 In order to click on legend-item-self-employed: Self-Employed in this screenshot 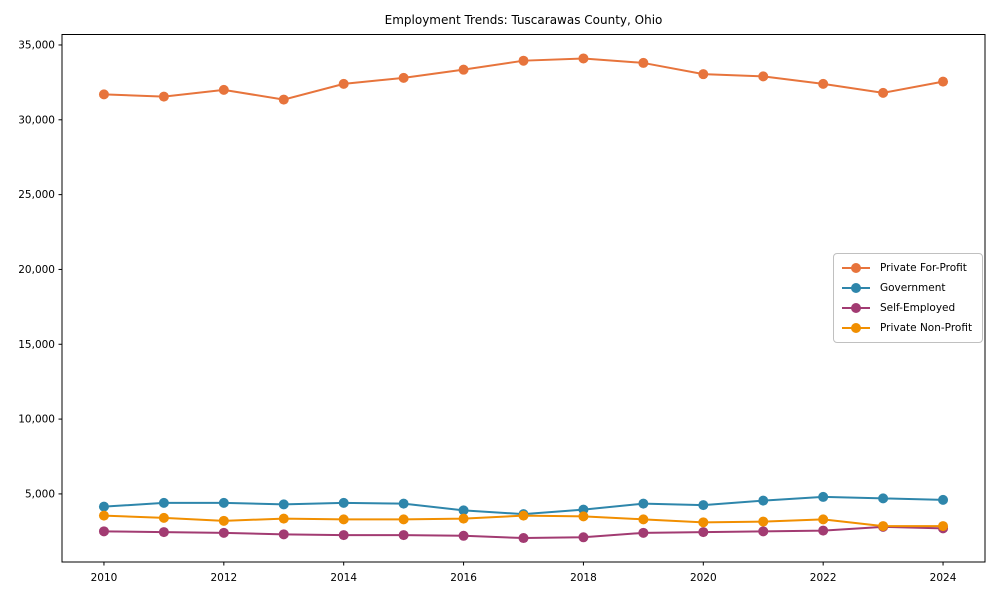, I will do `click(908, 308)`.